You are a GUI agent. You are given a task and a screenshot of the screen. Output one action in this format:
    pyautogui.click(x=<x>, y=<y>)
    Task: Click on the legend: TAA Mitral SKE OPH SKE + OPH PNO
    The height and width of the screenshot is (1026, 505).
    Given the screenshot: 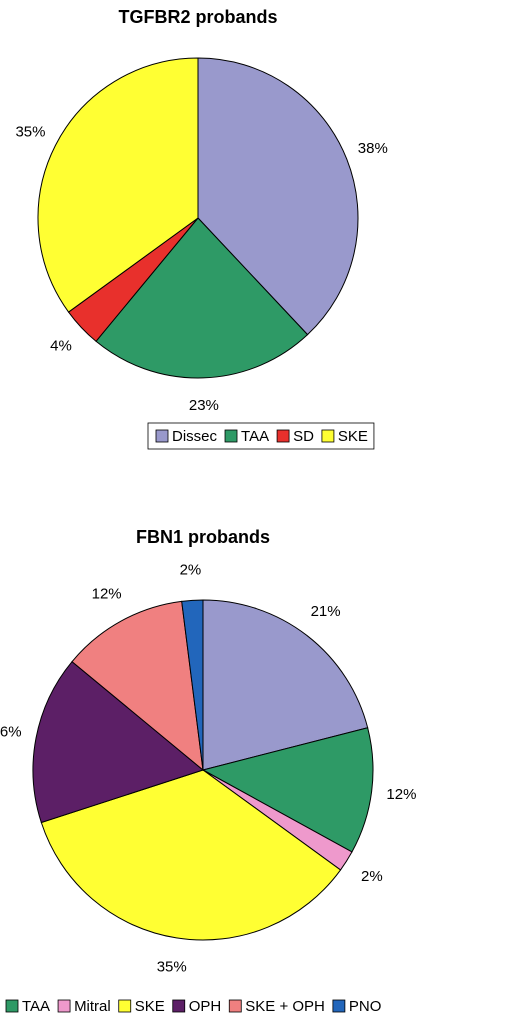 What is the action you would take?
    pyautogui.click(x=193, y=1006)
    